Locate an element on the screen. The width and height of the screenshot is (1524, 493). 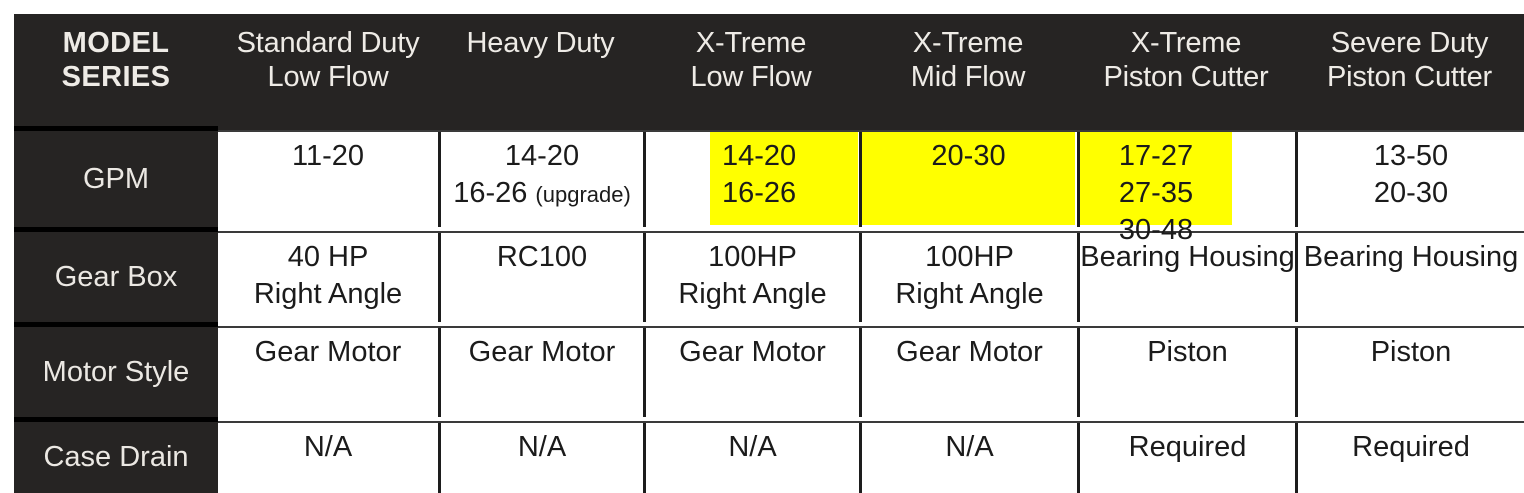
cell-line: 17-27 is located at coordinates (1156, 156).